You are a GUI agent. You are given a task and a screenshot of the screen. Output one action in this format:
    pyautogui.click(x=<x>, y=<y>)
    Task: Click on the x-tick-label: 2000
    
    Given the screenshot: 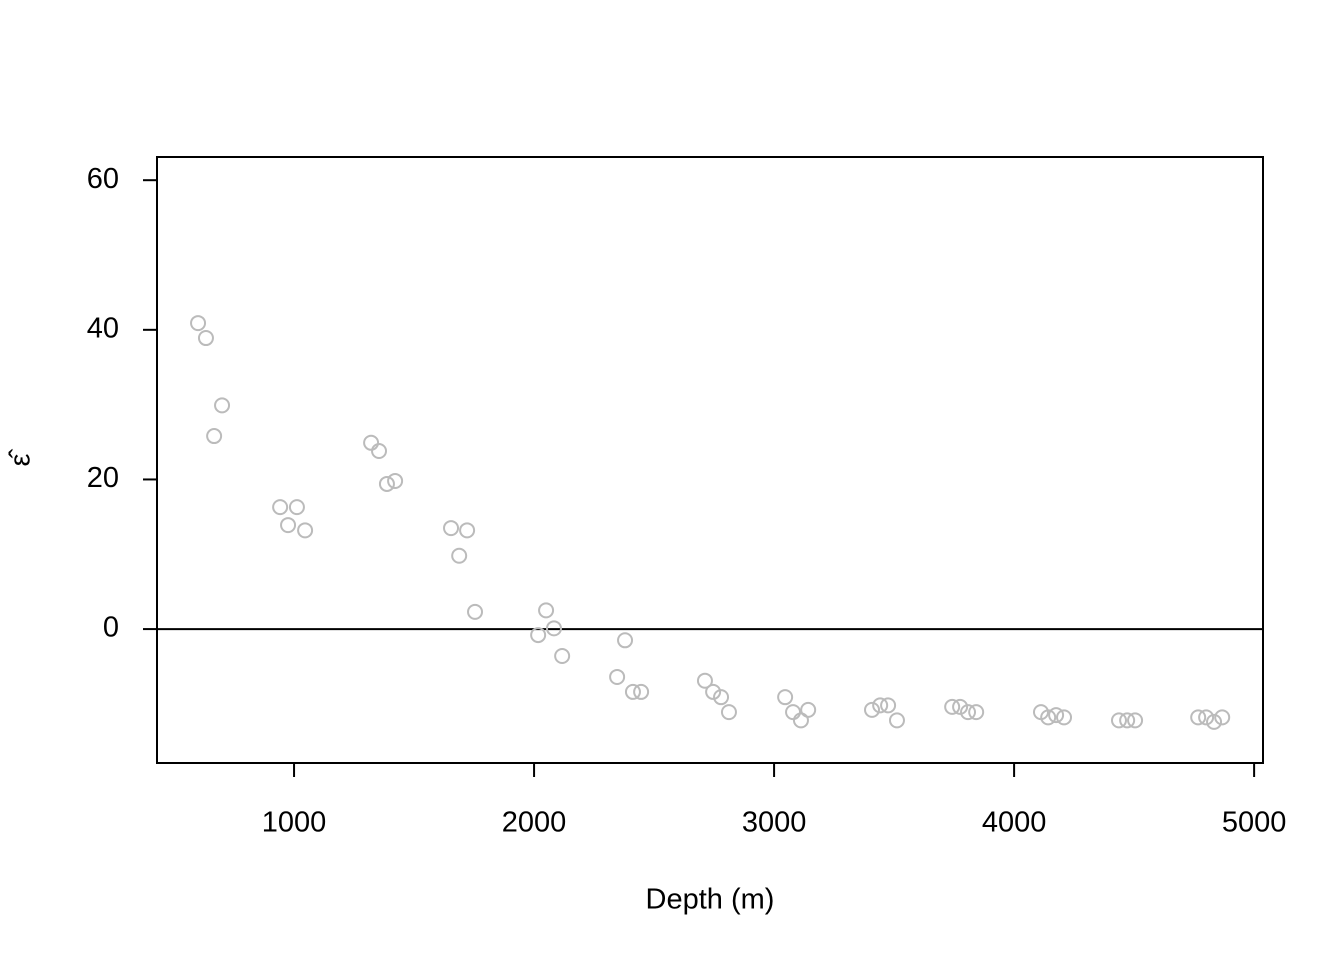 What is the action you would take?
    pyautogui.click(x=534, y=823)
    